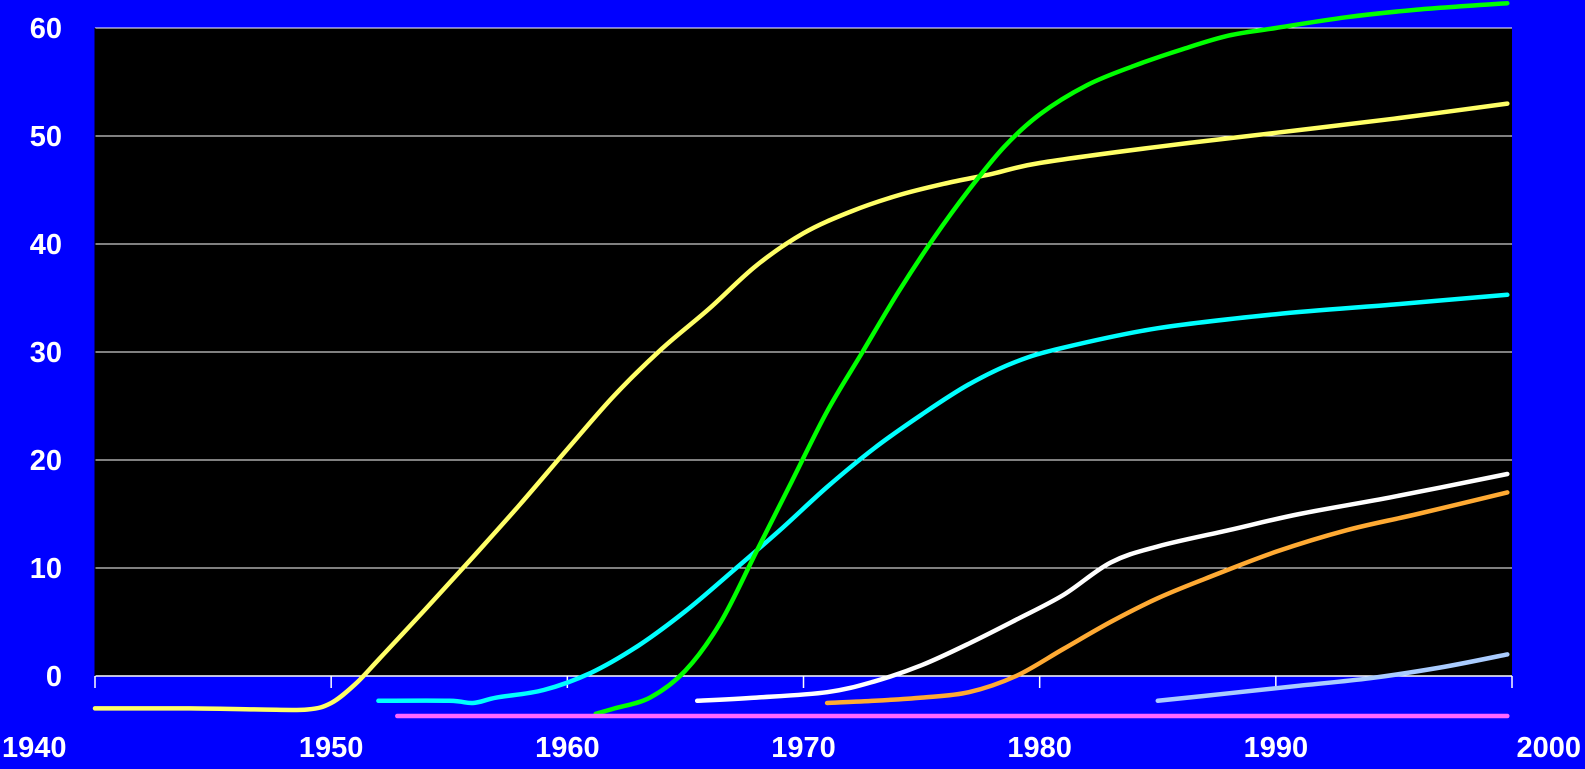  I want to click on y-tick-label-30: 30, so click(46, 353).